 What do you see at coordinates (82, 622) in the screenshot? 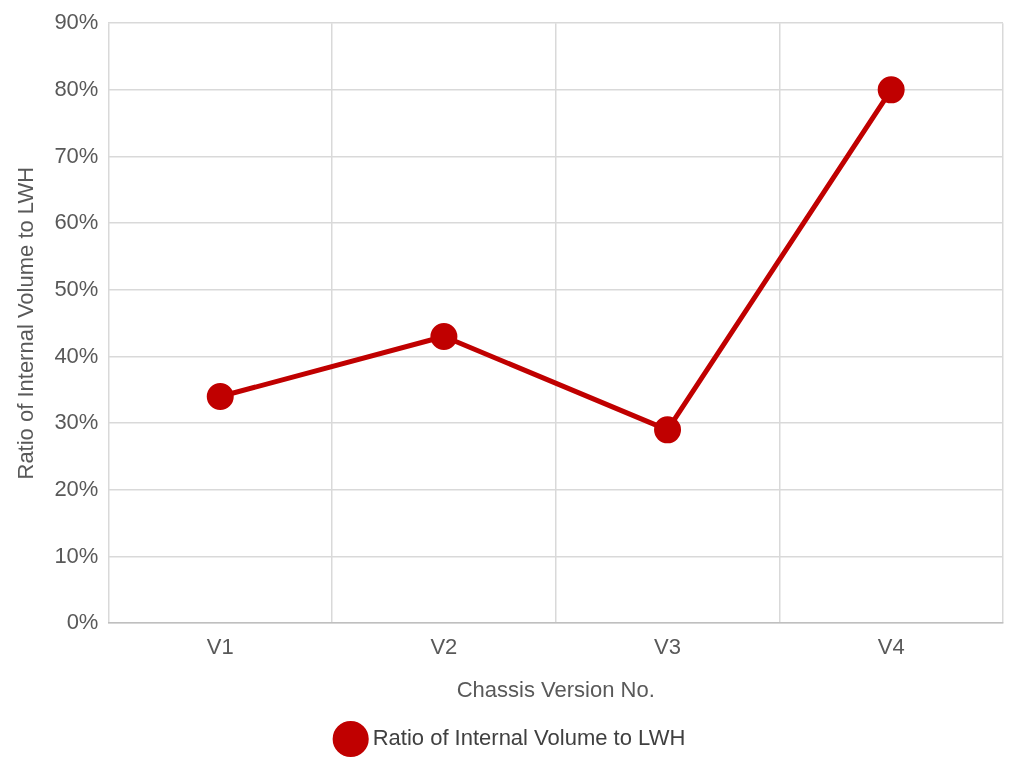
I see `y-tick-label: 0%` at bounding box center [82, 622].